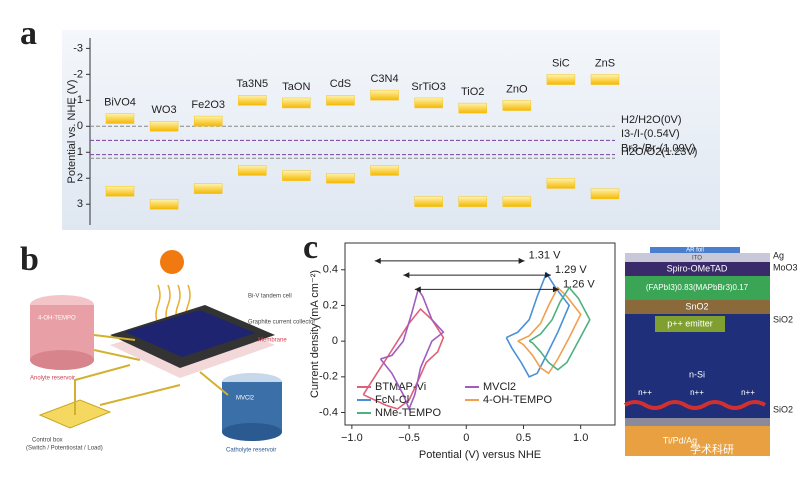  I want to click on x-tick-label: 0.5, so click(523, 438).